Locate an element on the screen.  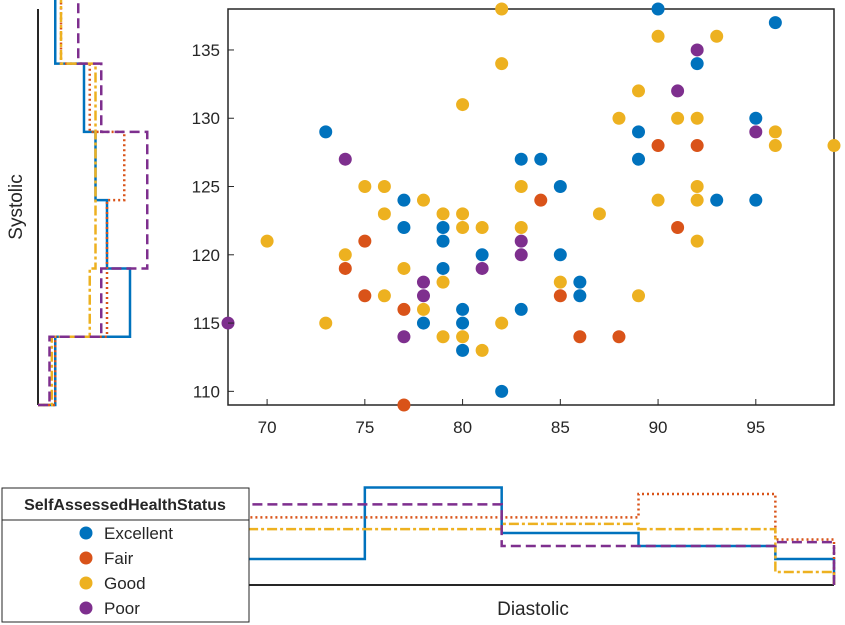
x-histogram-good is located at coordinates (531, 553).